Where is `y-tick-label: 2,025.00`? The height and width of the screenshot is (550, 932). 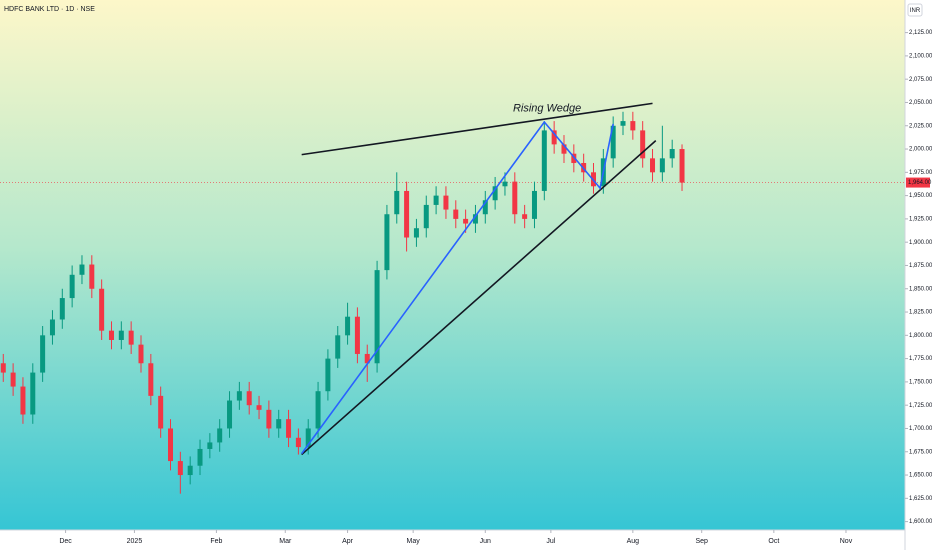
y-tick-label: 2,025.00 is located at coordinates (920, 126).